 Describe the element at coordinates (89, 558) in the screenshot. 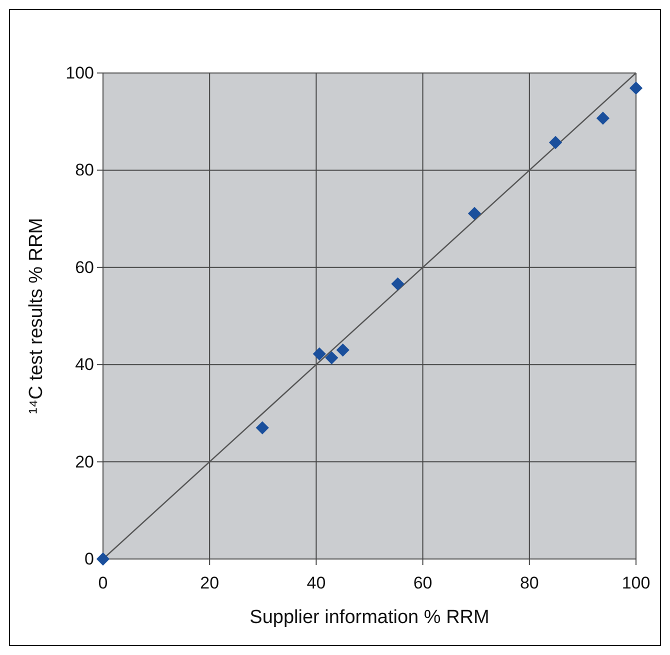

I see `y-tick-label: 0` at that location.